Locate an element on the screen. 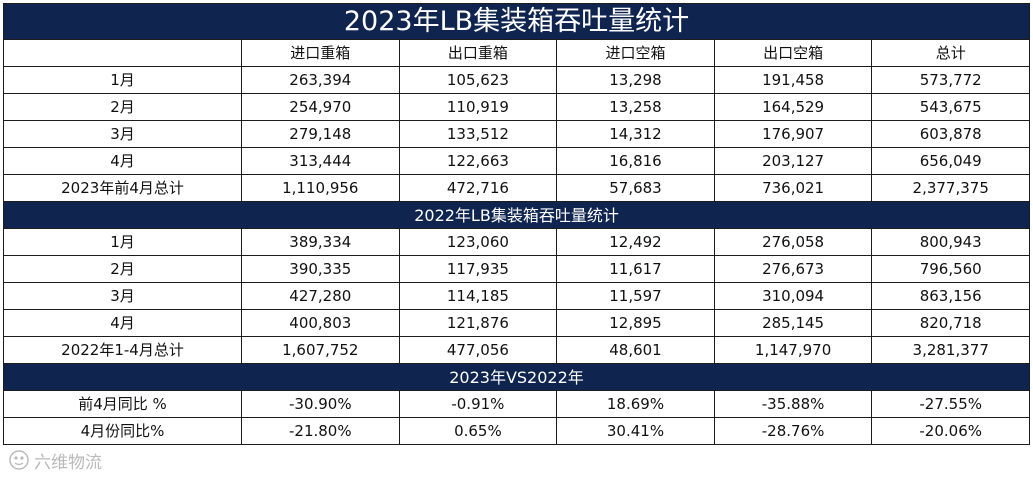  cell-value: 48,601 is located at coordinates (635, 350).